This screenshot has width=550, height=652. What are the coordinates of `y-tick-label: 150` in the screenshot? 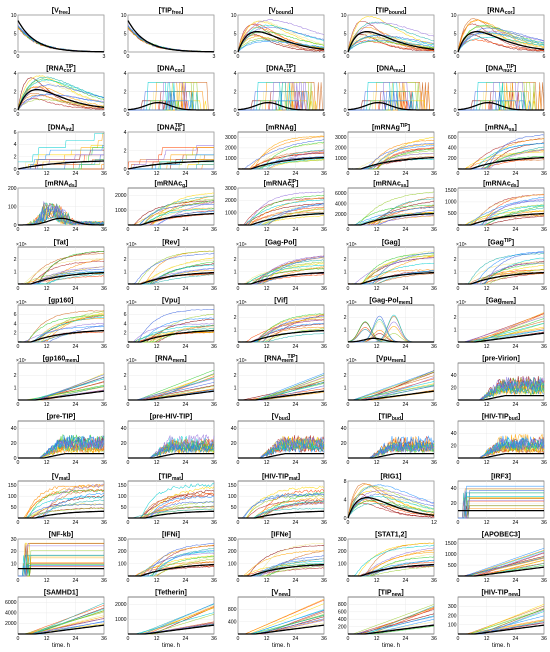 It's located at (12, 486).